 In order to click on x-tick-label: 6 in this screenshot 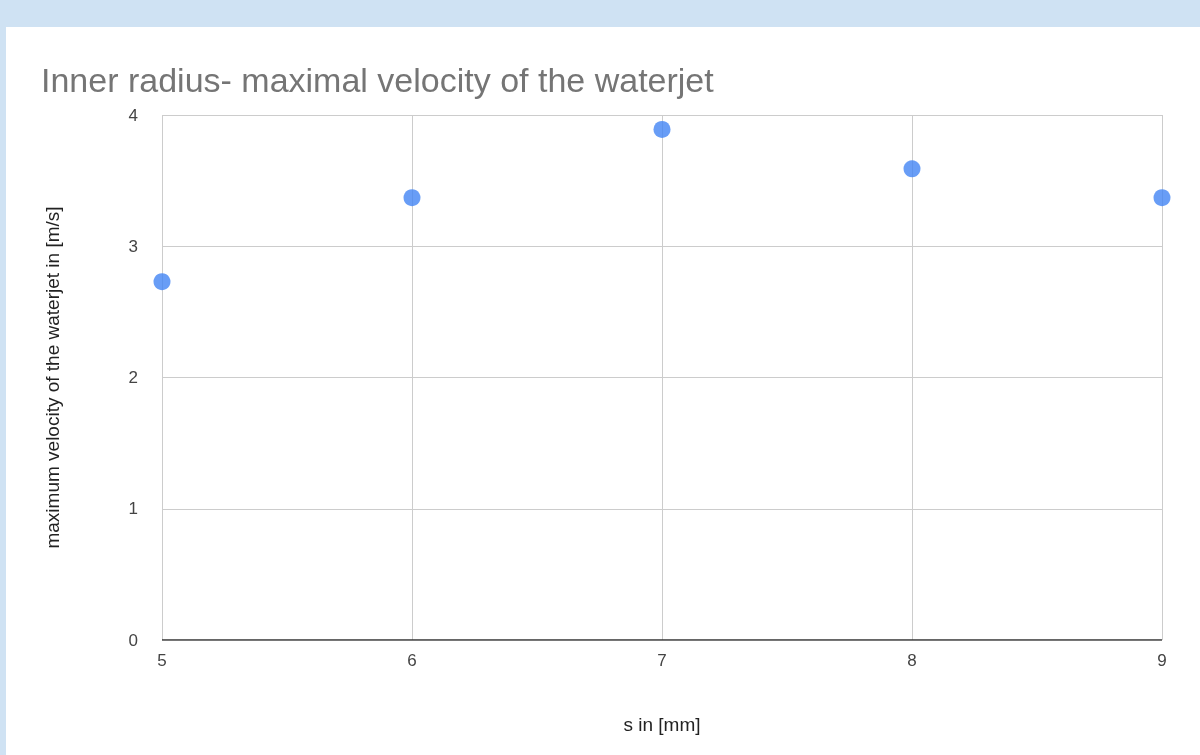, I will do `click(412, 660)`.